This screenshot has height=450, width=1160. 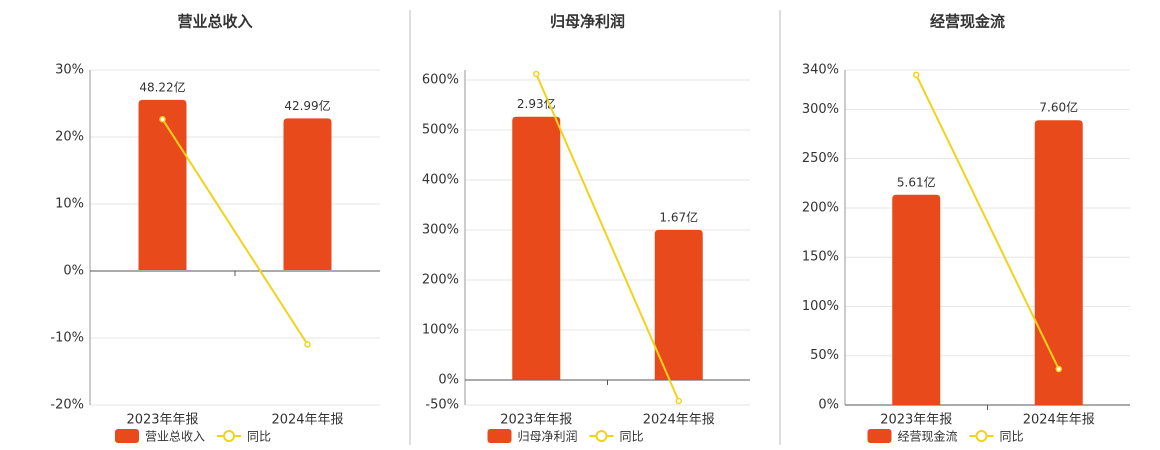 What do you see at coordinates (440, 130) in the screenshot?
I see `y-tick-label: 500%` at bounding box center [440, 130].